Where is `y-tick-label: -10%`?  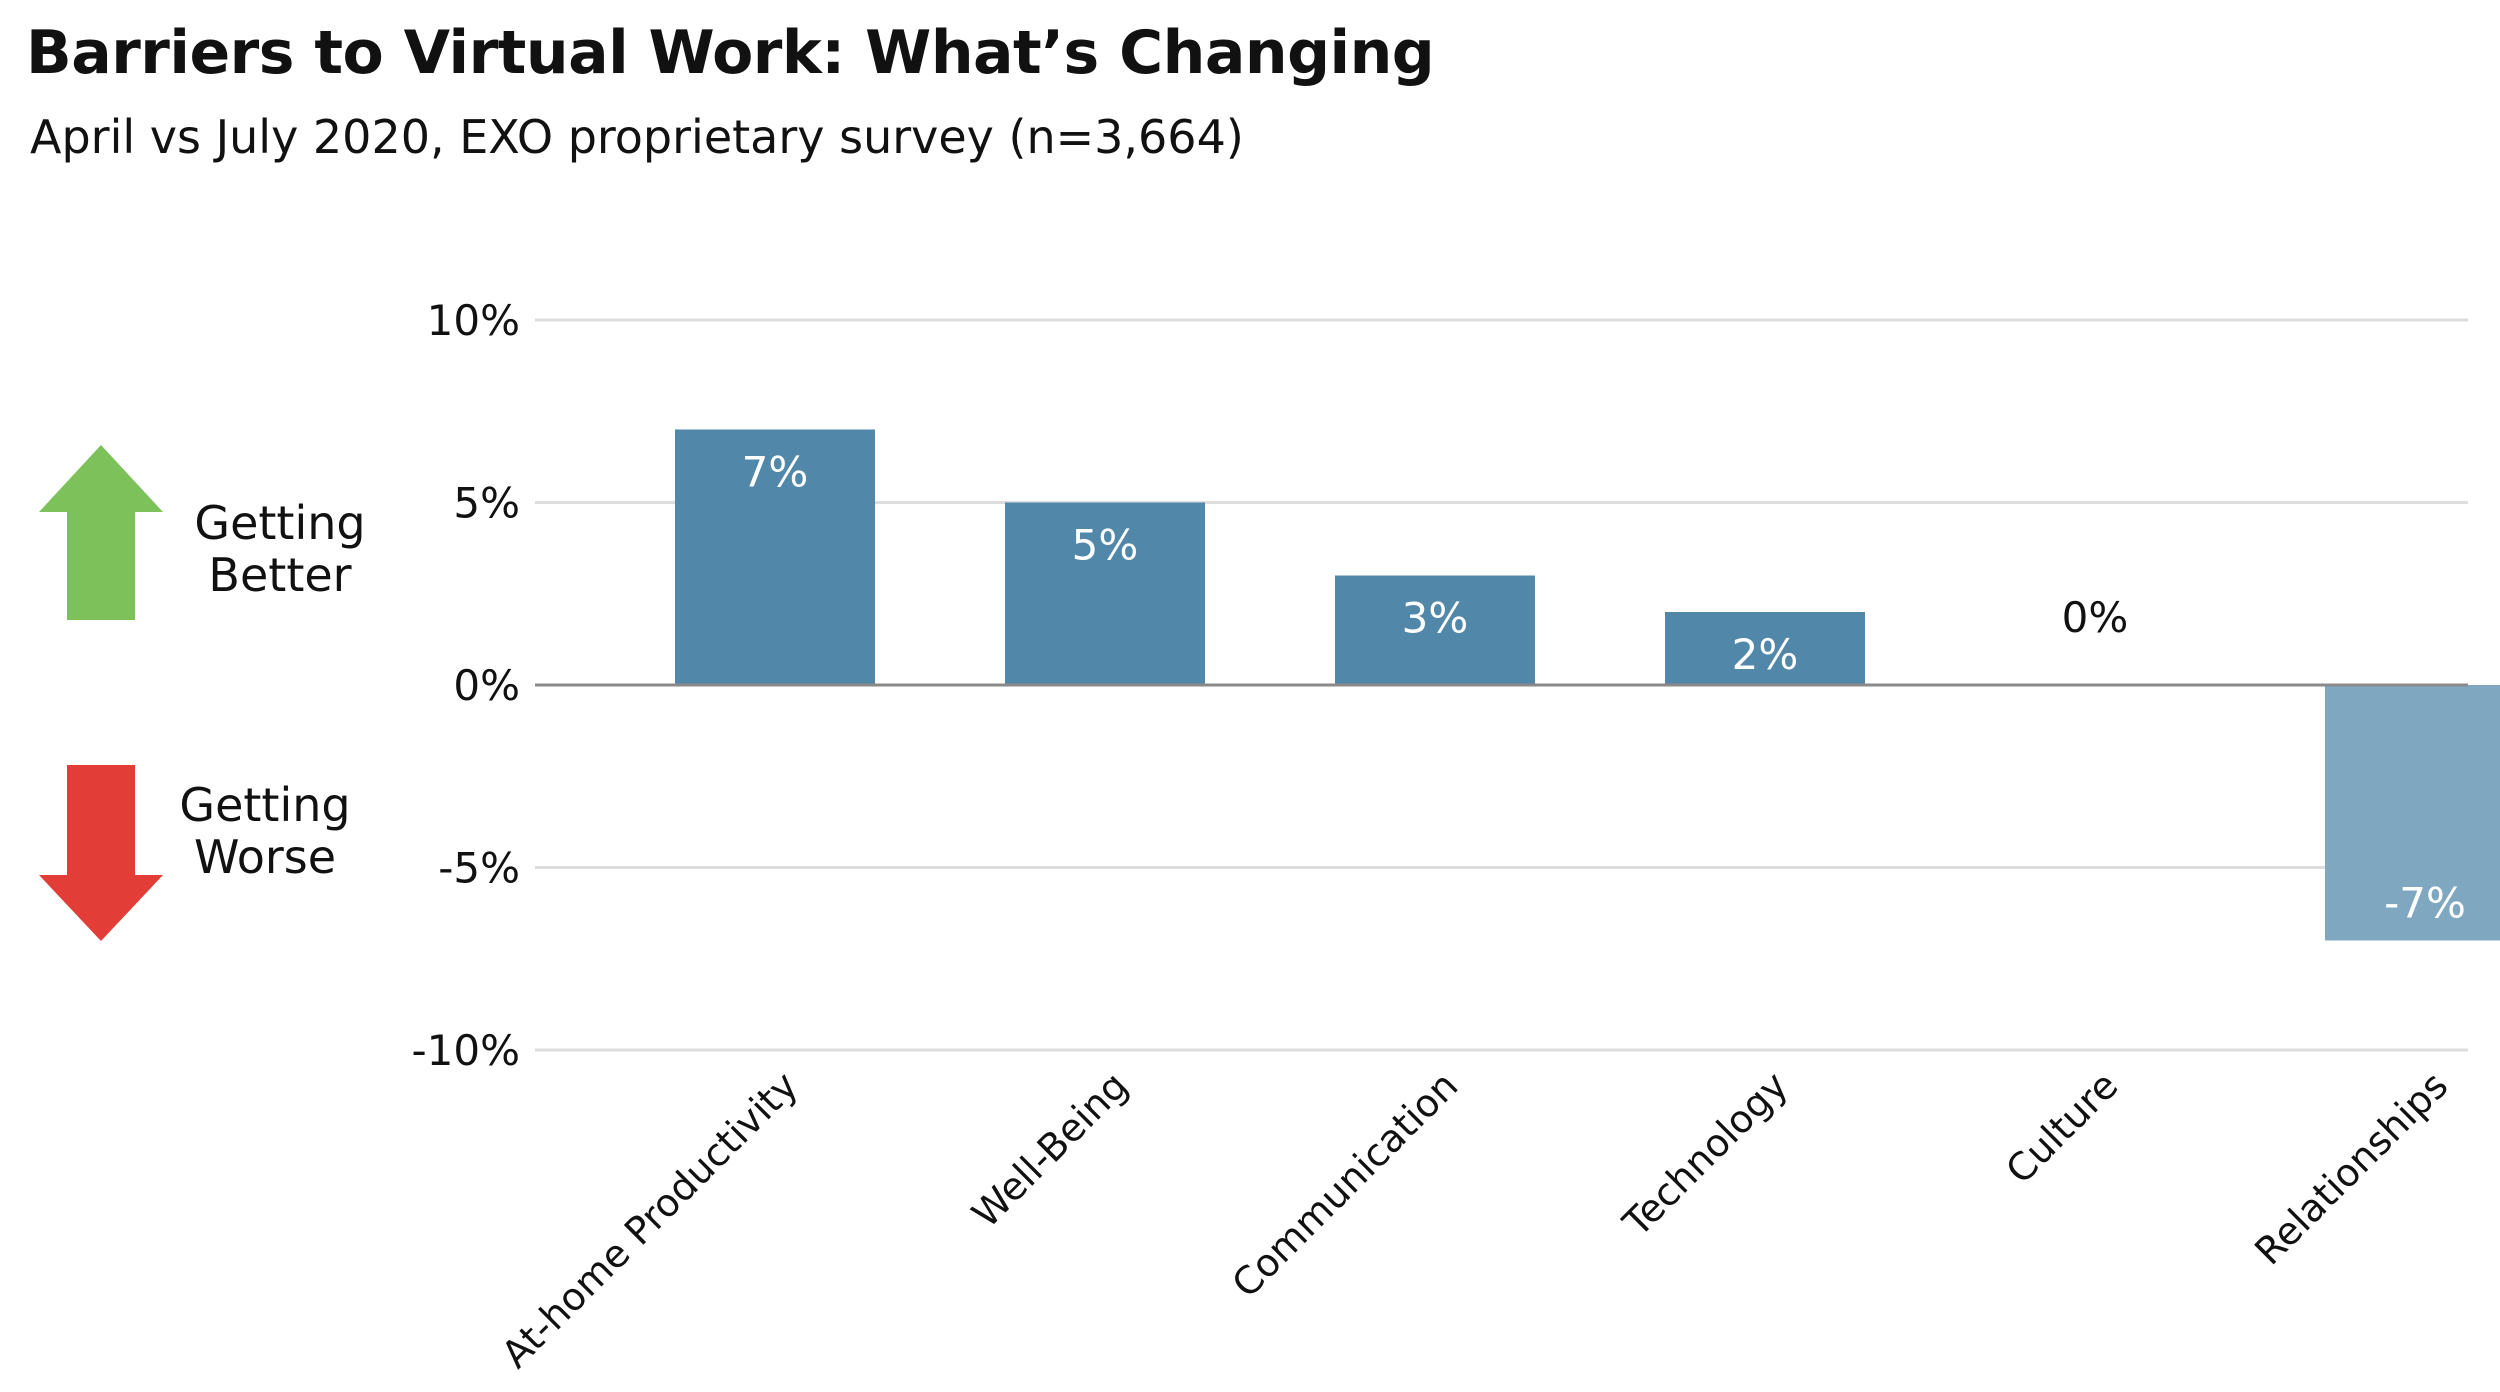
y-tick-label: -10% is located at coordinates (465, 1050).